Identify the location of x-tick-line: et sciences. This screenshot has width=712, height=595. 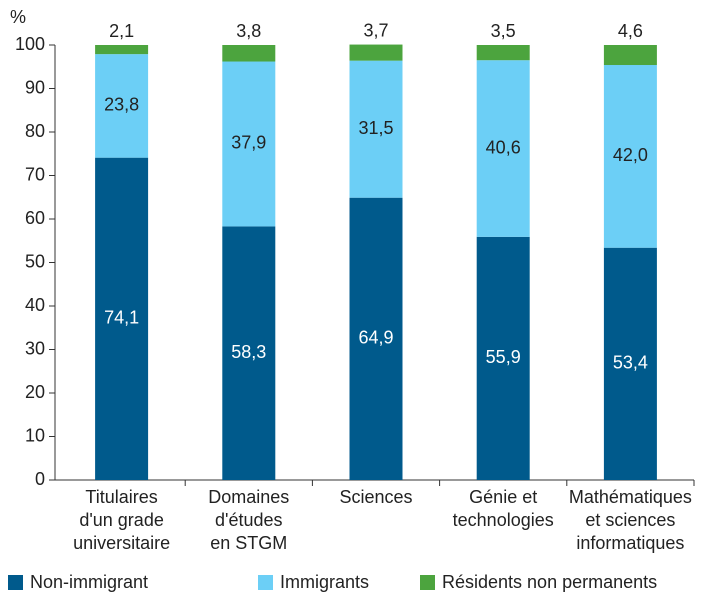
(630, 520).